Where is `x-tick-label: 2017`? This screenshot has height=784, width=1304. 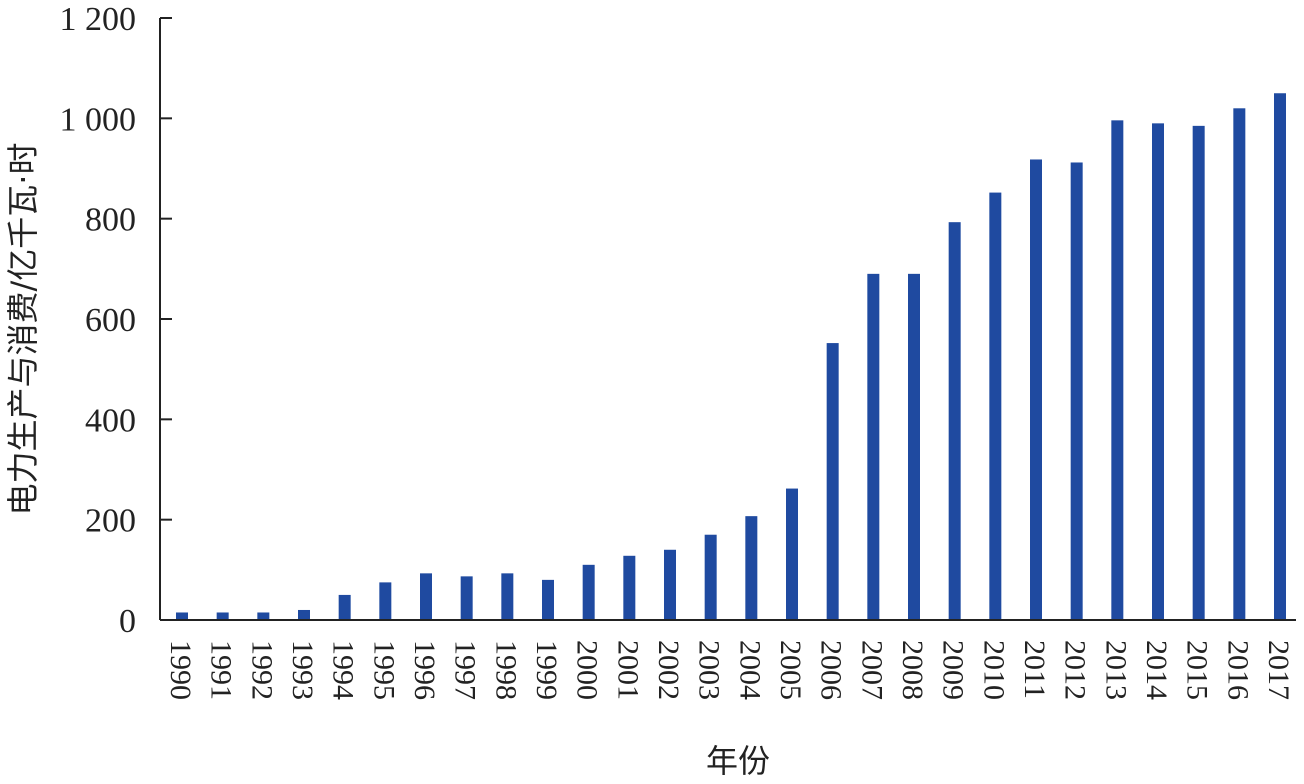 x-tick-label: 2017 is located at coordinates (1278, 670).